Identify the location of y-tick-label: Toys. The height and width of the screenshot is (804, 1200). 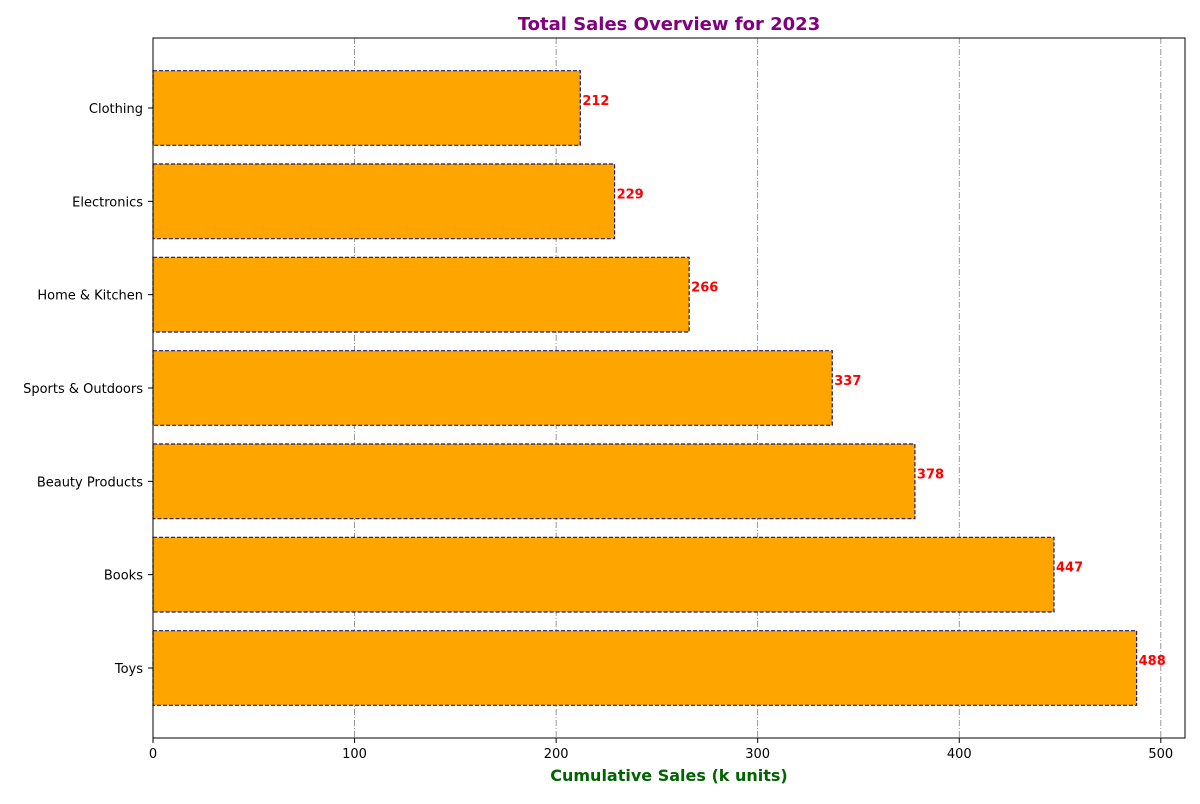
(128, 669).